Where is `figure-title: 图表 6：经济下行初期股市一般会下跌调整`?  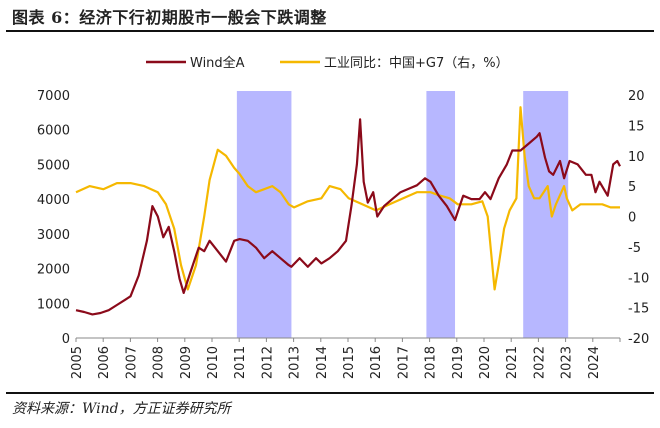 figure-title: 图表 6：经济下行初期股市一般会下跌调整 is located at coordinates (169, 17).